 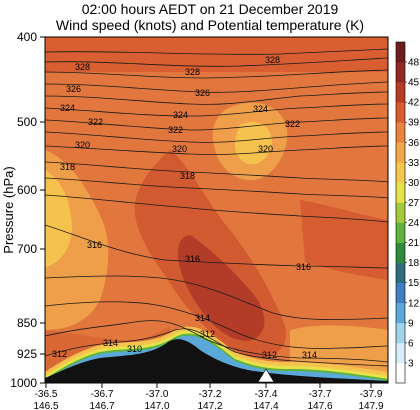 I want to click on colorbar-tick-label: 15, so click(x=414, y=283).